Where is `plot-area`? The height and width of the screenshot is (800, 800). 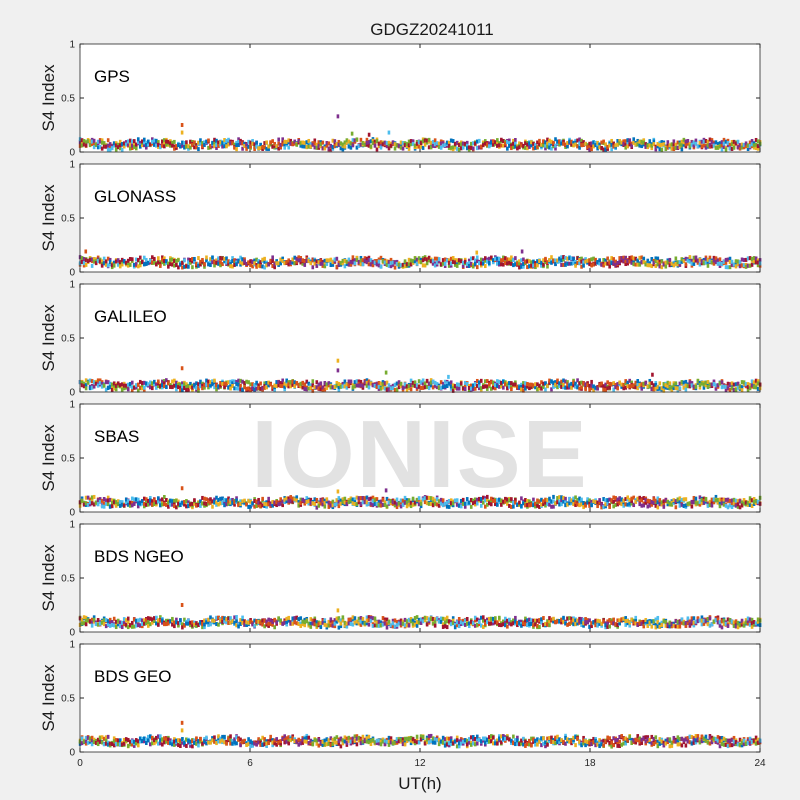
plot-area is located at coordinates (420, 98).